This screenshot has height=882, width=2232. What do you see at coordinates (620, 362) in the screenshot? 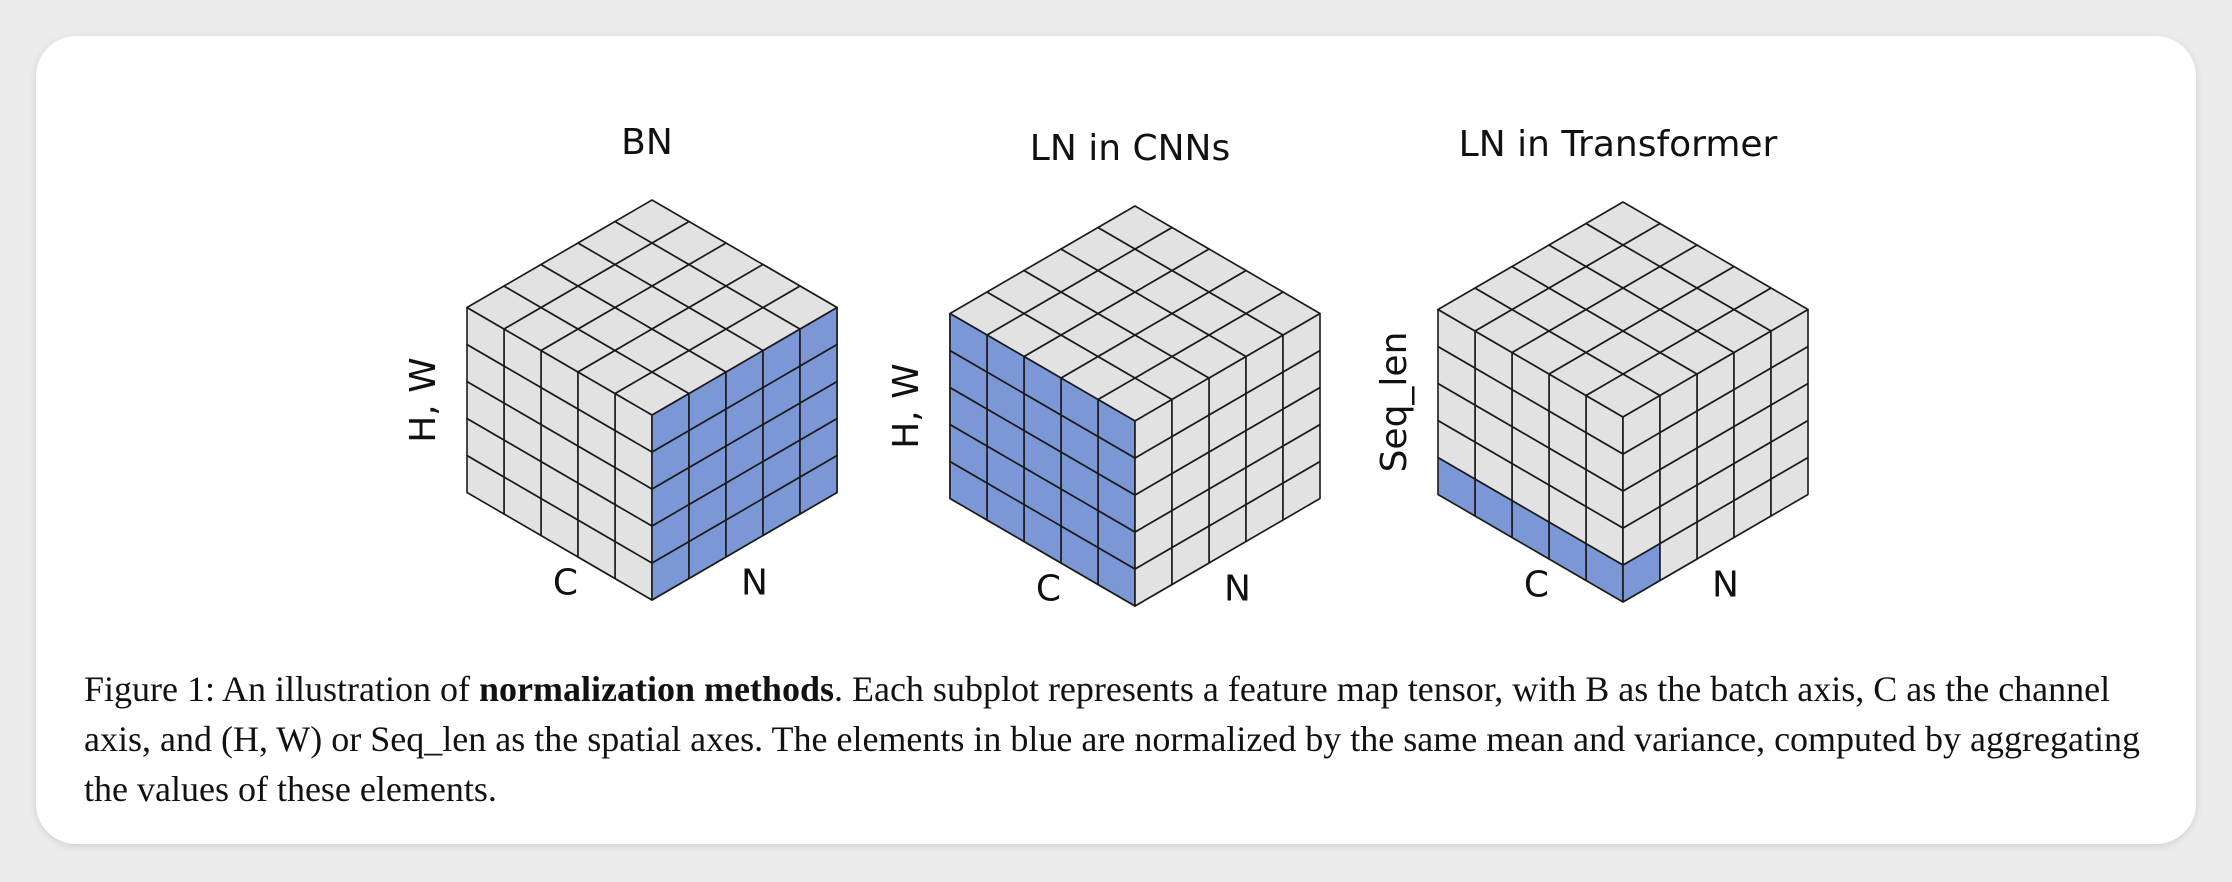
I see `panel-bn: BN H, W C N` at bounding box center [620, 362].